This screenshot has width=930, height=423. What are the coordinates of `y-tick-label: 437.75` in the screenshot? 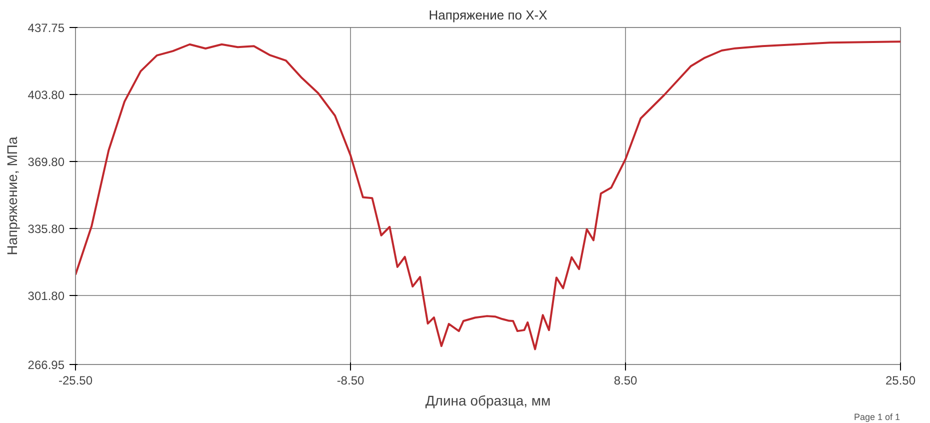 It's located at (46, 28).